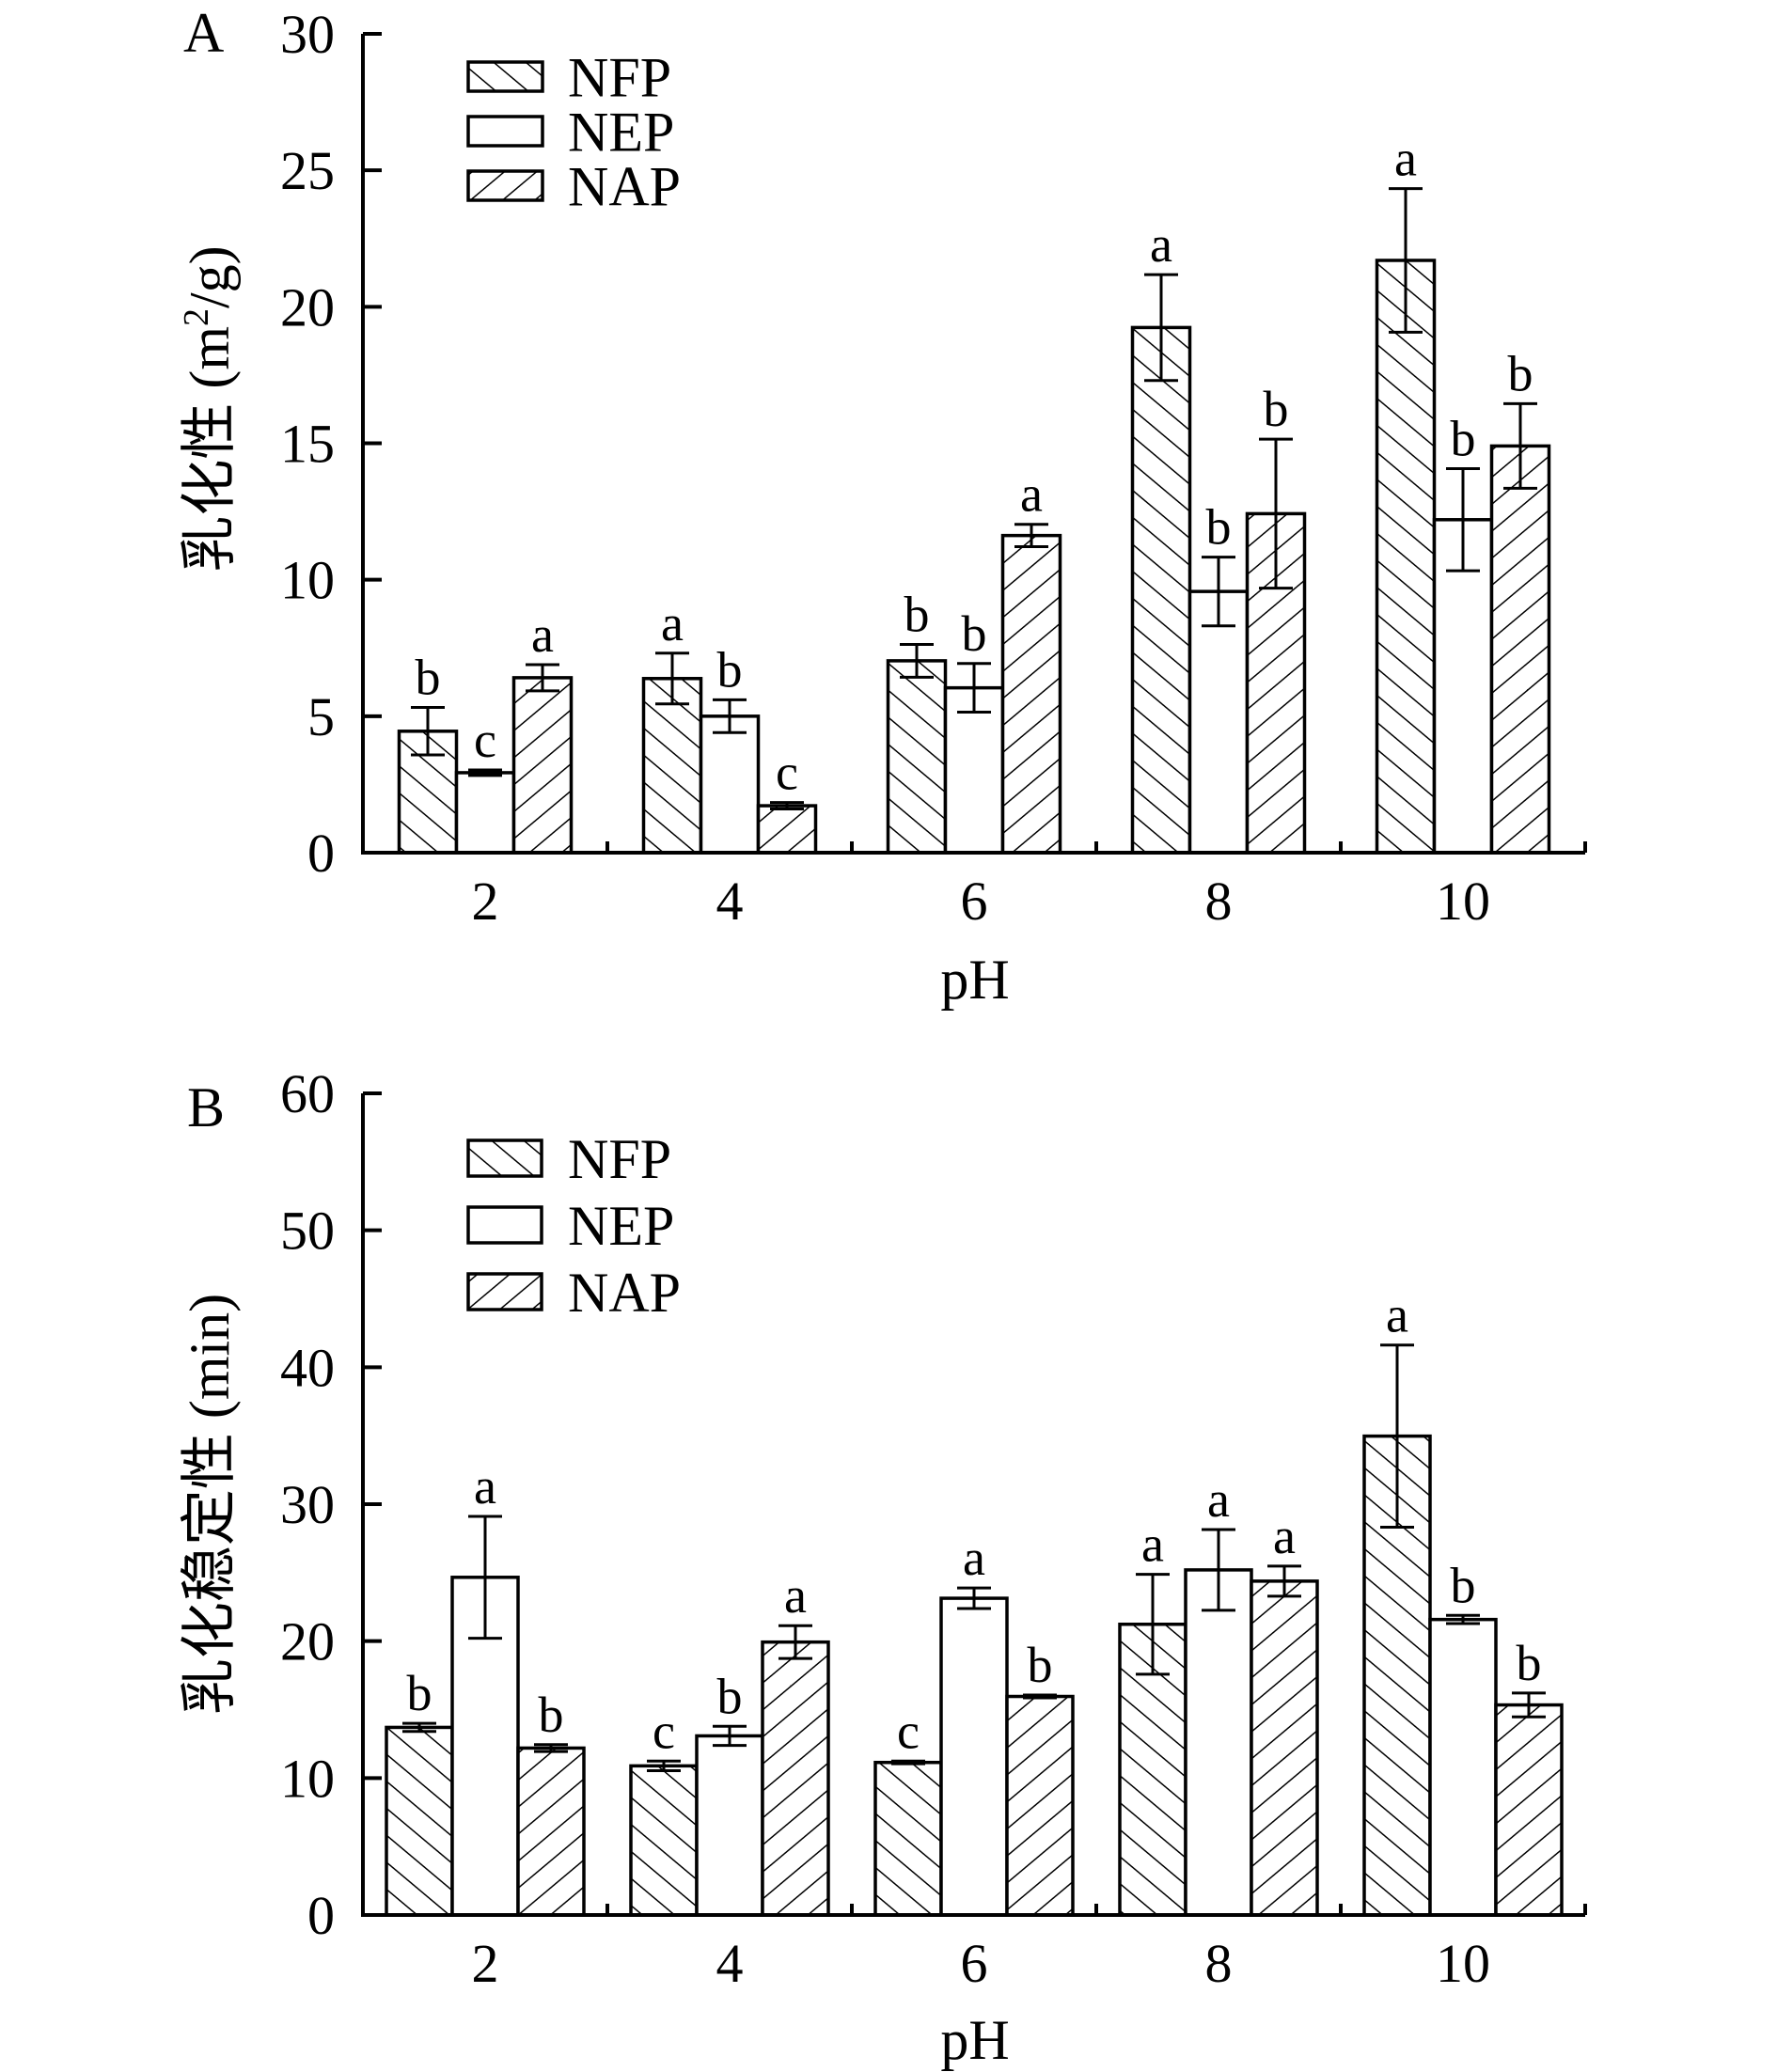 Image resolution: width=1777 pixels, height=2072 pixels. What do you see at coordinates (209, 408) in the screenshot?
I see `y-axis-title: 乳化性 (m2/g)` at bounding box center [209, 408].